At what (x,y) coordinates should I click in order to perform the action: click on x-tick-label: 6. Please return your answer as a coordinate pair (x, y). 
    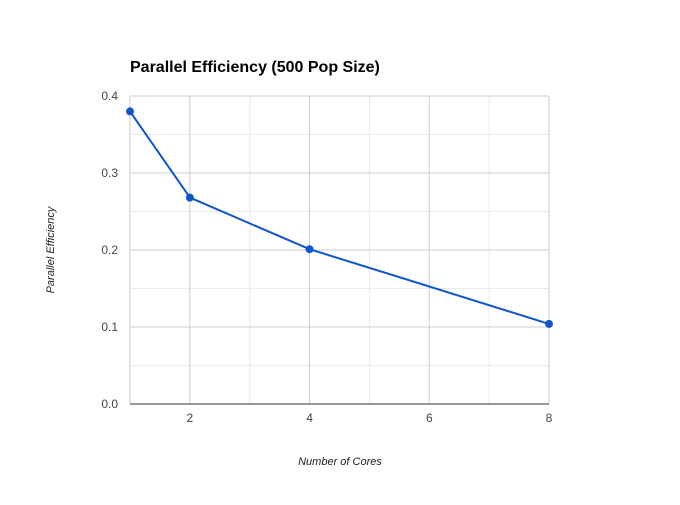
    Looking at the image, I should click on (429, 418).